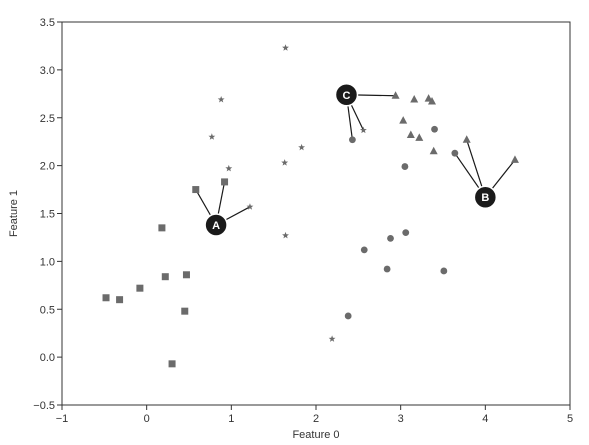 This screenshot has height=445, width=589. I want to click on x-tick-label: 0, so click(147, 419).